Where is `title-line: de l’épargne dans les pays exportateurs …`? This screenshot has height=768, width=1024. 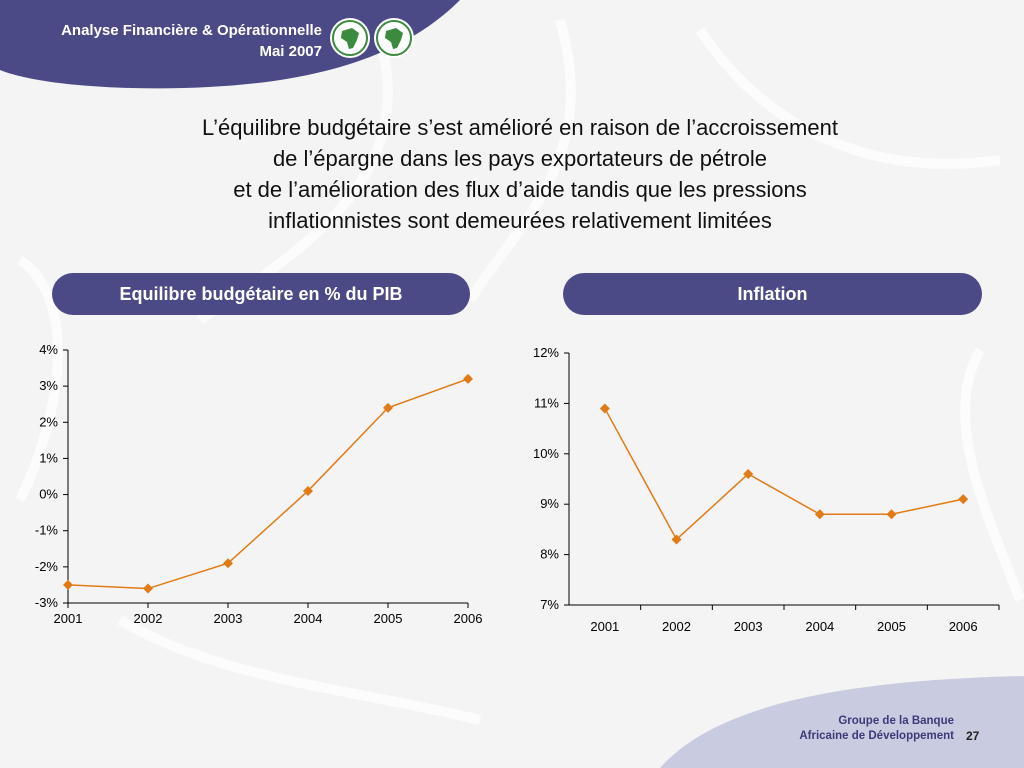 title-line: de l’épargne dans les pays exportateurs … is located at coordinates (520, 158).